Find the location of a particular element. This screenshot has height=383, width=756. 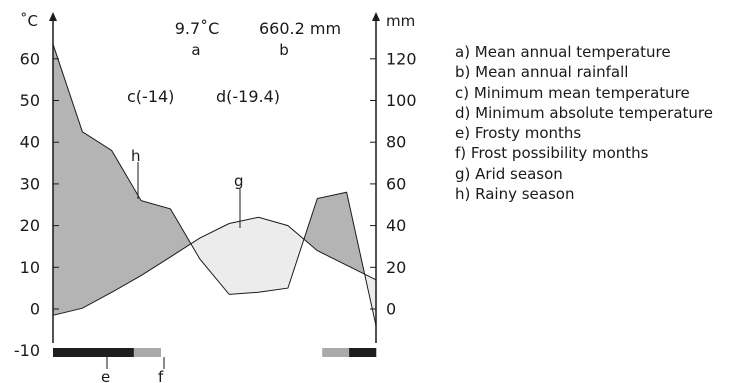

right-tick-label: 40 is located at coordinates (396, 225).